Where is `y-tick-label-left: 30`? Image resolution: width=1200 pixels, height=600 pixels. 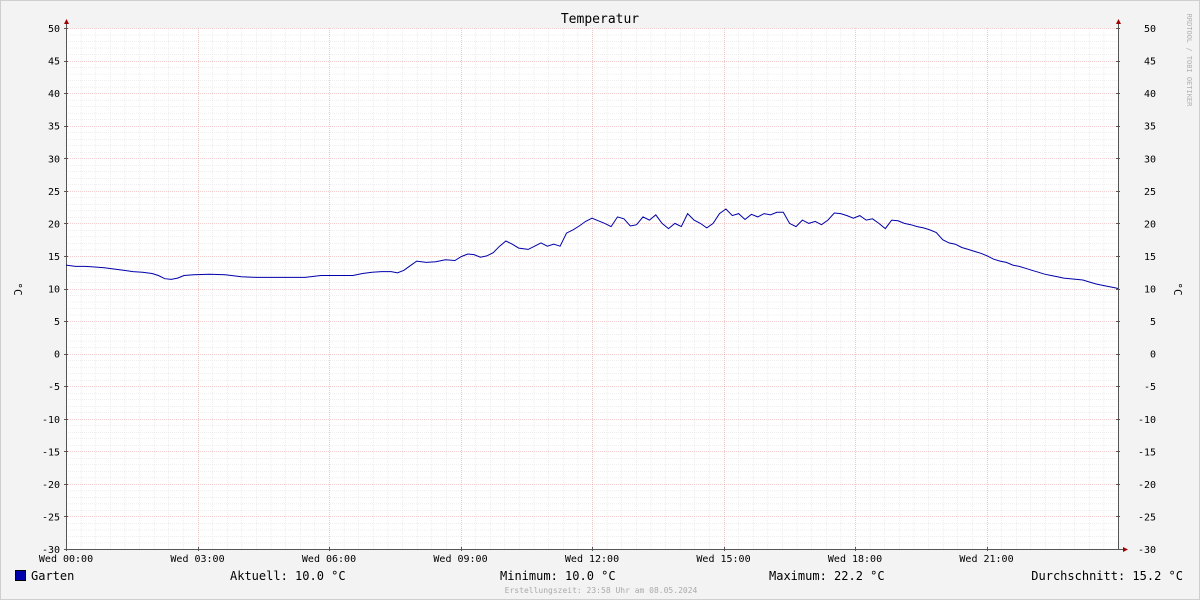
y-tick-label-left: 30 is located at coordinates (54, 159).